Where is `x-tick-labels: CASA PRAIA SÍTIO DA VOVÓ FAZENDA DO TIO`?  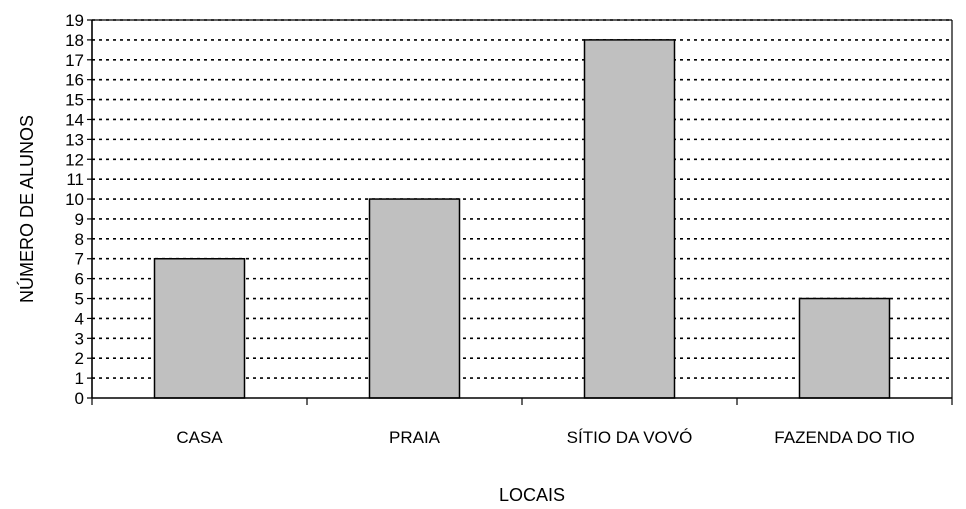 x-tick-labels: CASA PRAIA SÍTIO DA VOVÓ FAZENDA DO TIO is located at coordinates (545, 437).